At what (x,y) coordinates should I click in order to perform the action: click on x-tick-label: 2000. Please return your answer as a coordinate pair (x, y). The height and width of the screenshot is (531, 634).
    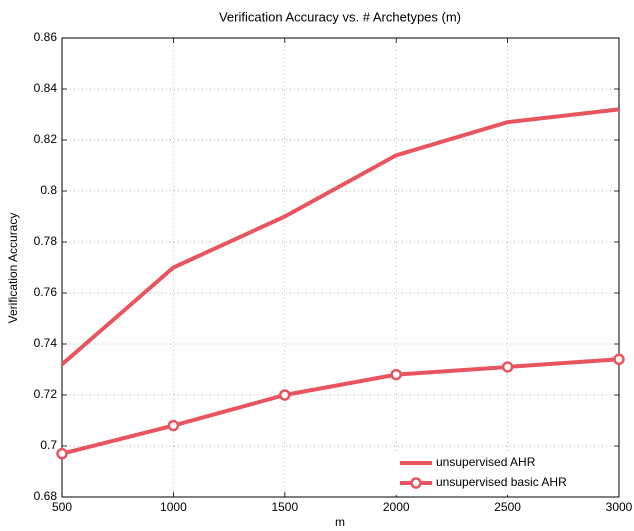
    Looking at the image, I should click on (396, 507).